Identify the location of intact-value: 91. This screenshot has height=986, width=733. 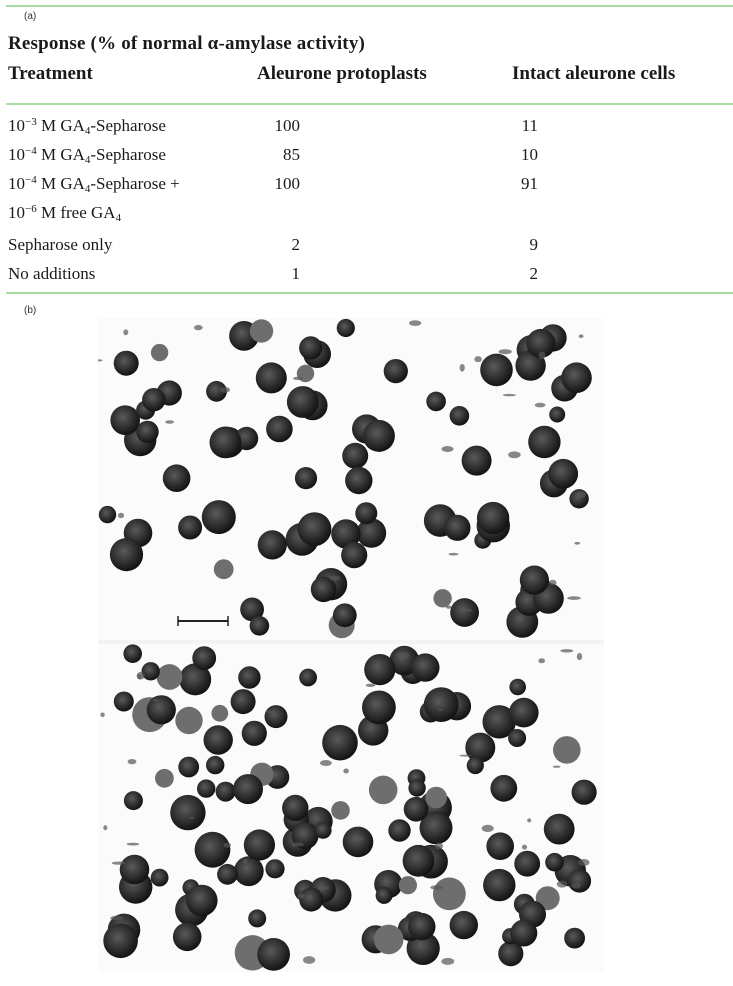
(529, 183).